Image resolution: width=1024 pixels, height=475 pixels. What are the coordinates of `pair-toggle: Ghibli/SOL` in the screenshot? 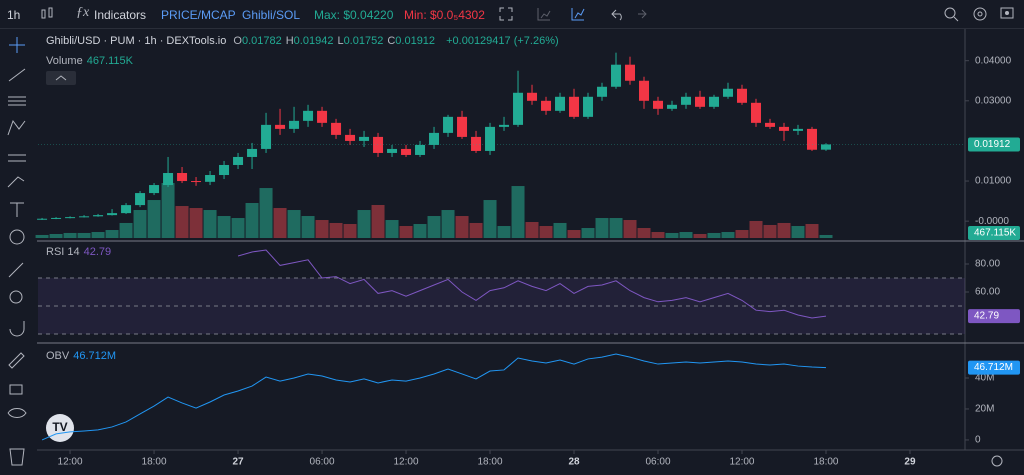 It's located at (271, 15).